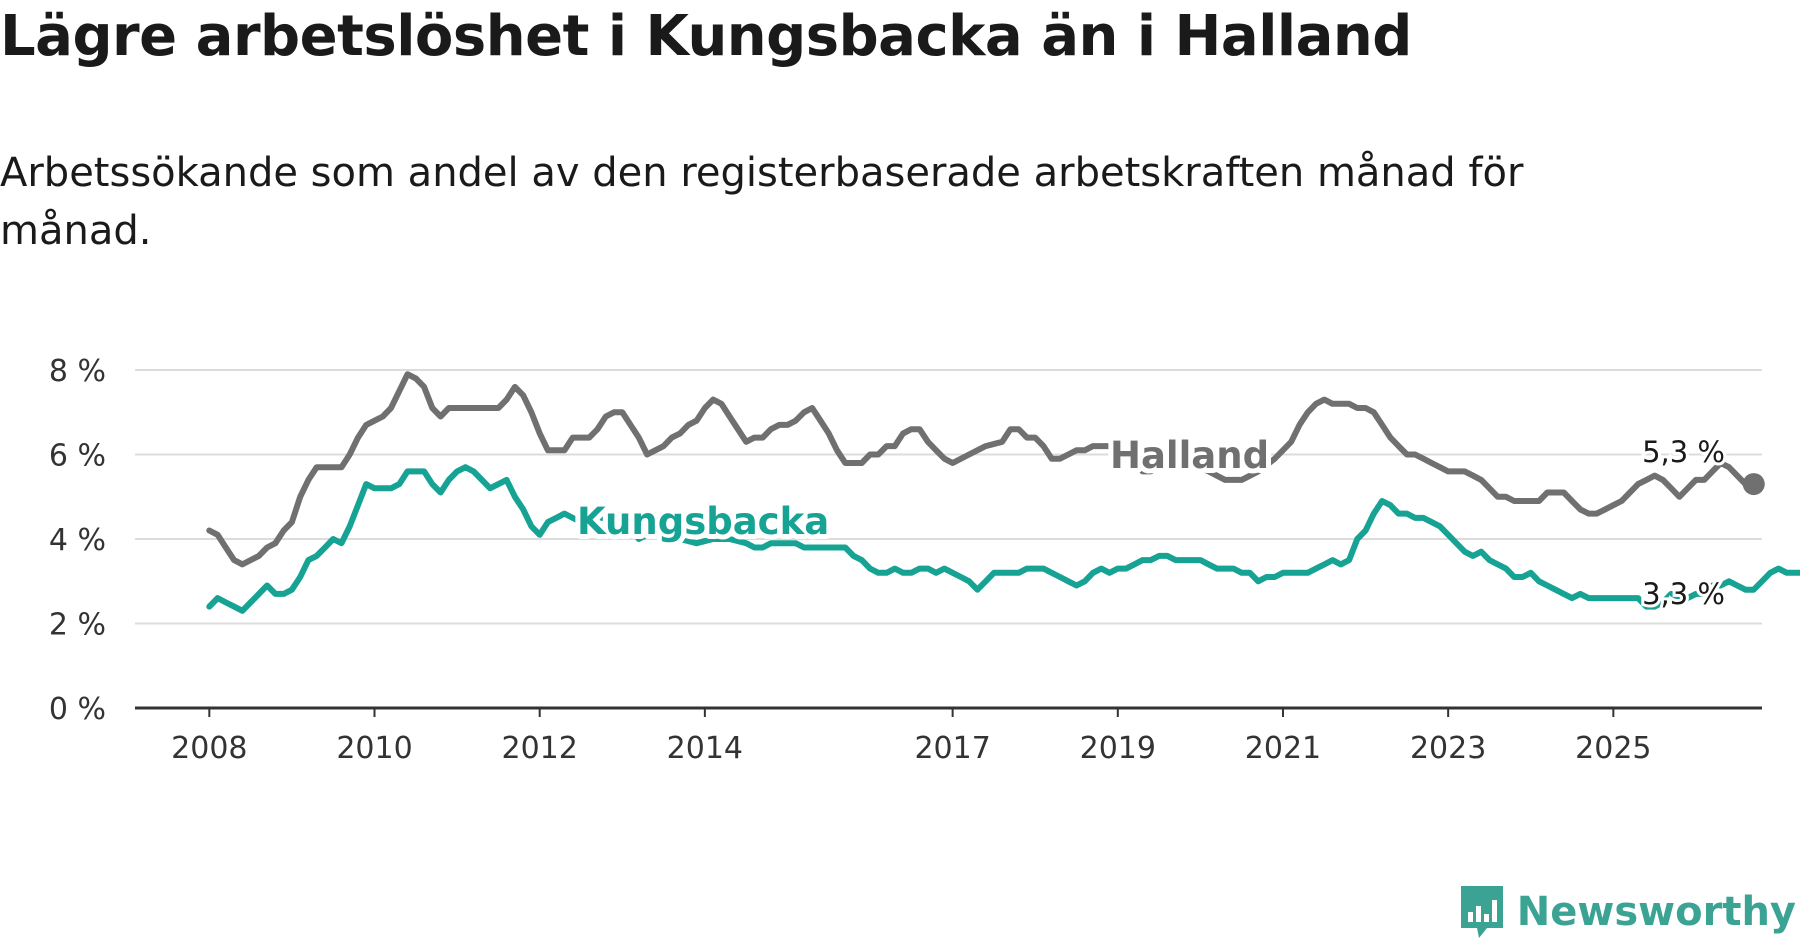 This screenshot has height=948, width=1800. What do you see at coordinates (1683, 594) in the screenshot?
I see `end-value-label-kungsbacka: 3,3 %` at bounding box center [1683, 594].